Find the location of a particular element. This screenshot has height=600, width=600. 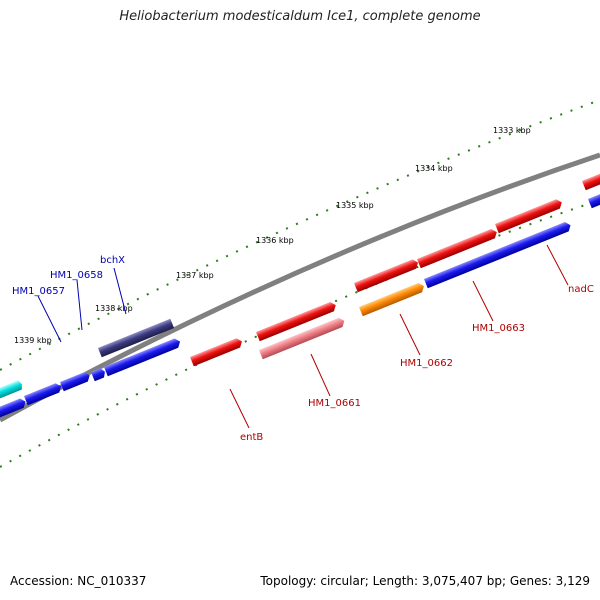

gene-label-nadC: nadC is located at coordinates (581, 289).